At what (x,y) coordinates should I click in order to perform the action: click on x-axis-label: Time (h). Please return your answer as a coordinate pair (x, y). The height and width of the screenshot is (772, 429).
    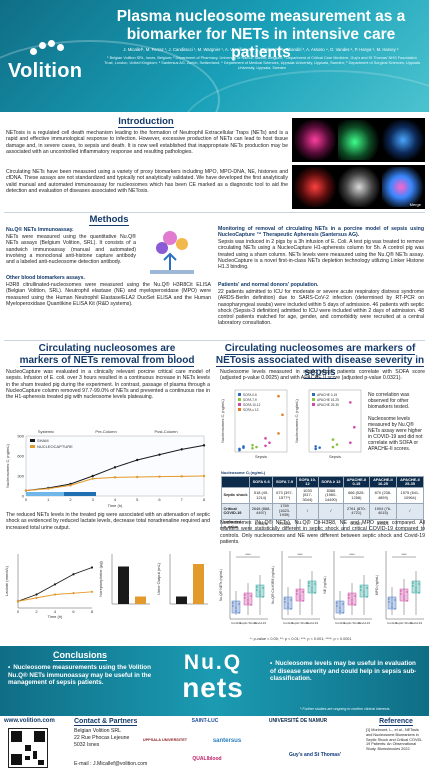
    Looking at the image, I should click on (115, 505).